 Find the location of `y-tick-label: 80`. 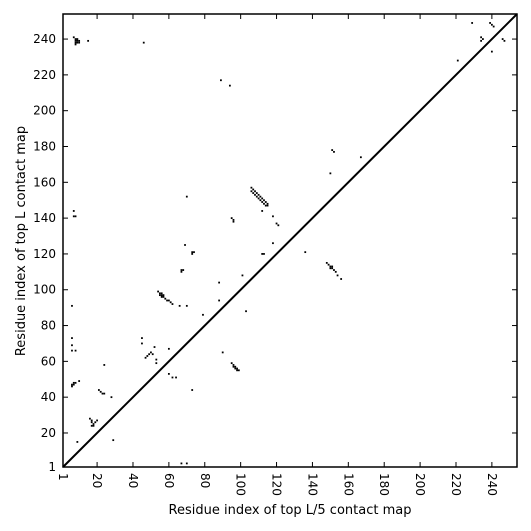

y-tick-label: 80 is located at coordinates (48, 326).